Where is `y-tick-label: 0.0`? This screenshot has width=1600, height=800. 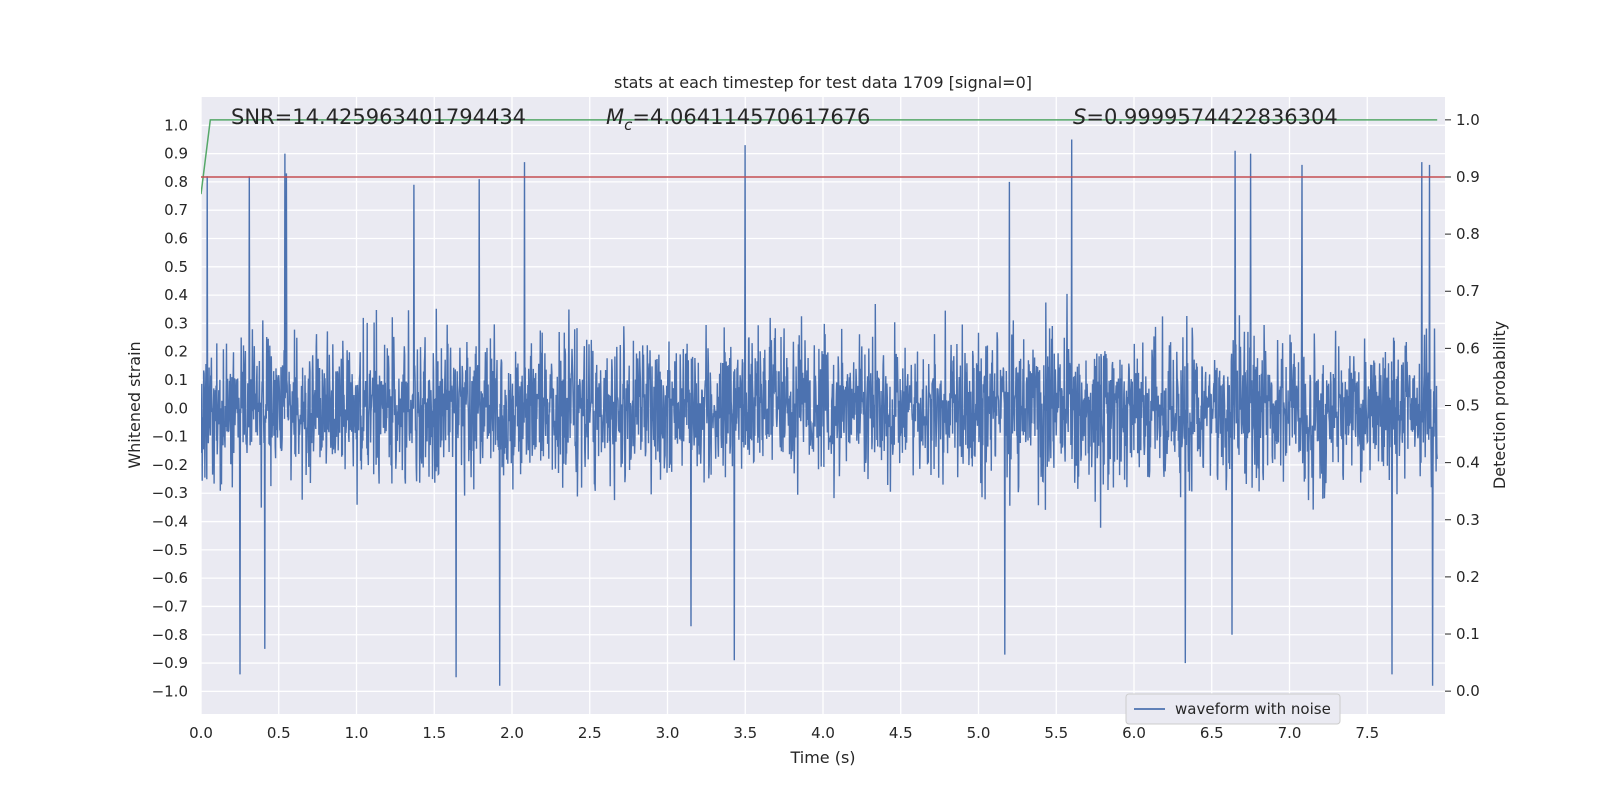 y-tick-label: 0.0 is located at coordinates (176, 408).